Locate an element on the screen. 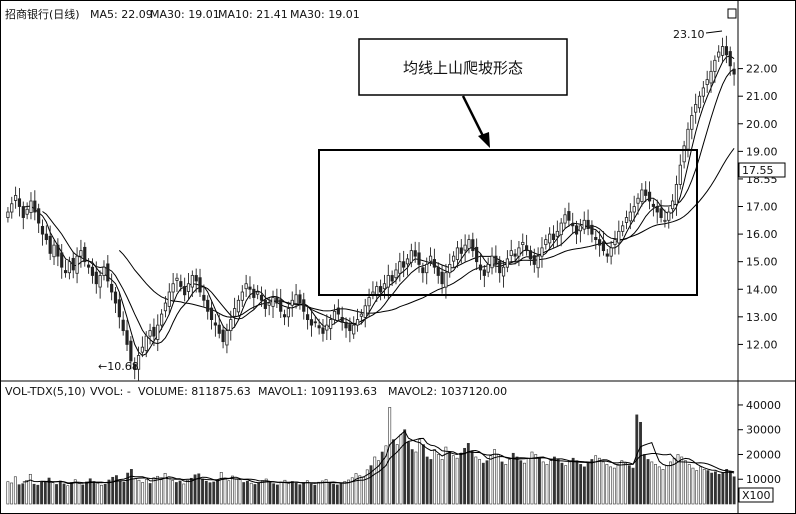 The width and height of the screenshot is (796, 514). low-price-label: ←10.68 is located at coordinates (118, 366).